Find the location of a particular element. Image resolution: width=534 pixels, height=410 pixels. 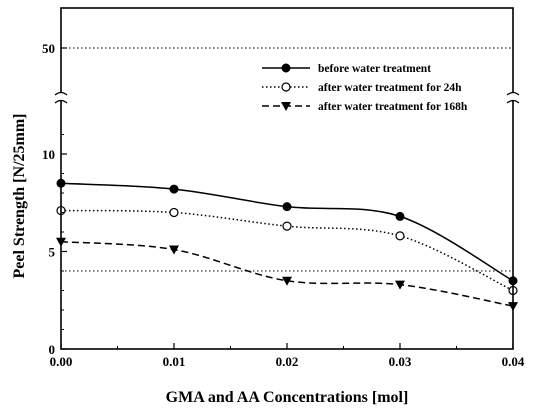

y-tick-label: 10 is located at coordinates (48, 154).